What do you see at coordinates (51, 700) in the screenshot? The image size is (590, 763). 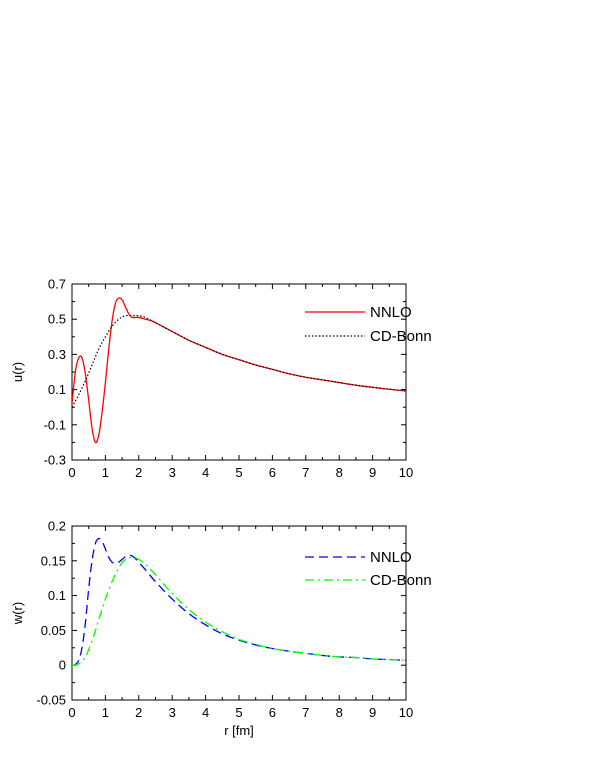 I see `y-tick-label: -0.05` at bounding box center [51, 700].